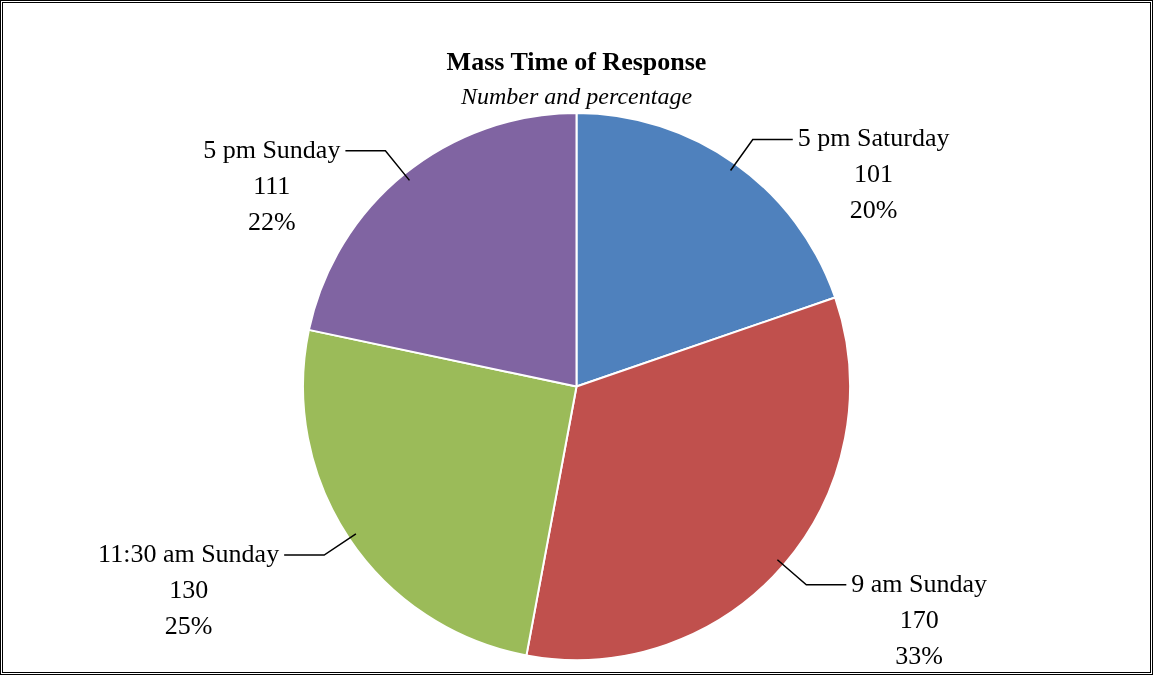  Describe the element at coordinates (272, 149) in the screenshot. I see `slice-label: 5 pm Sunday` at that location.